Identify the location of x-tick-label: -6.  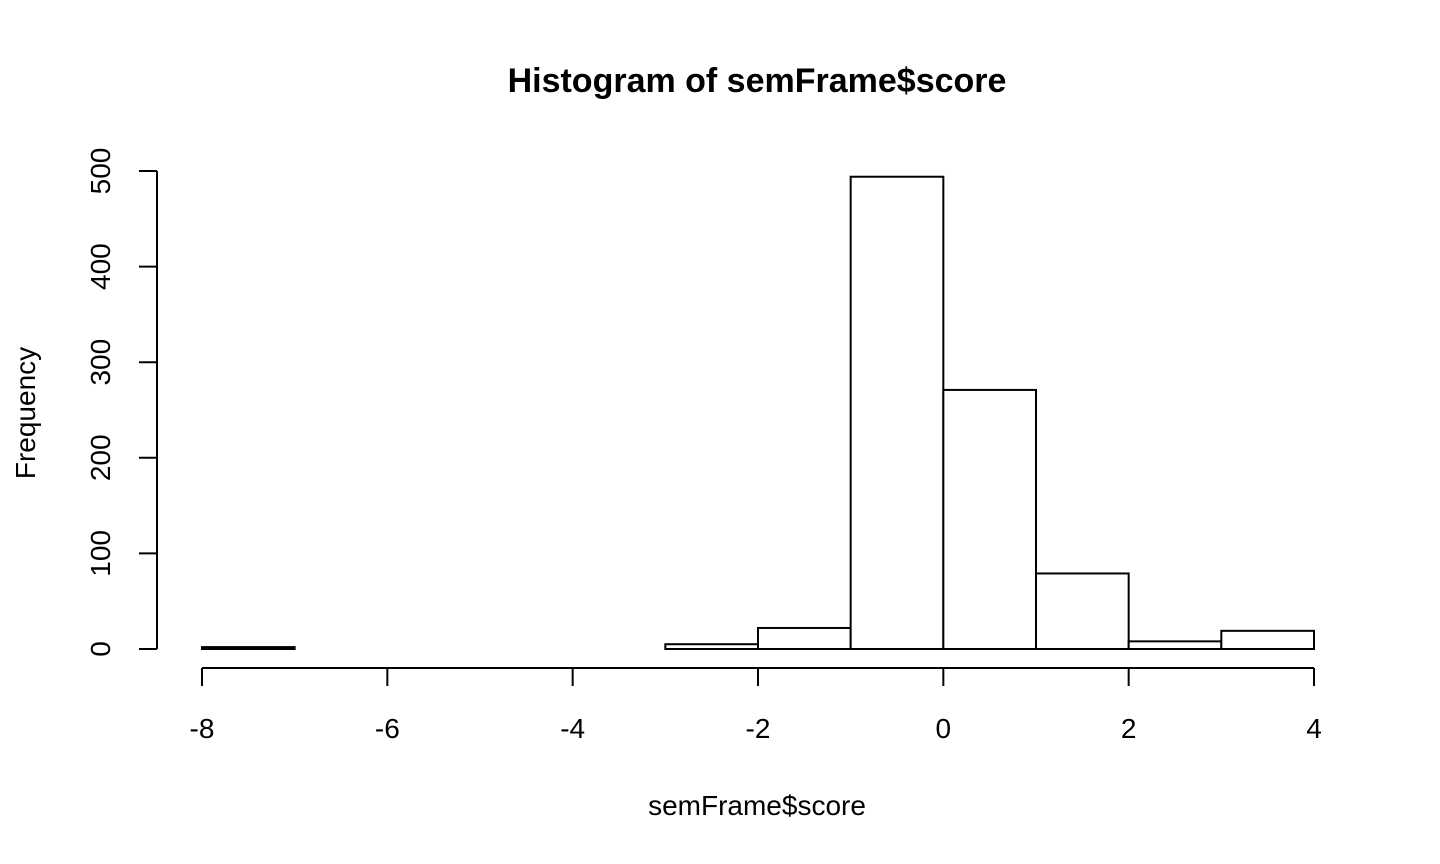
(387, 728).